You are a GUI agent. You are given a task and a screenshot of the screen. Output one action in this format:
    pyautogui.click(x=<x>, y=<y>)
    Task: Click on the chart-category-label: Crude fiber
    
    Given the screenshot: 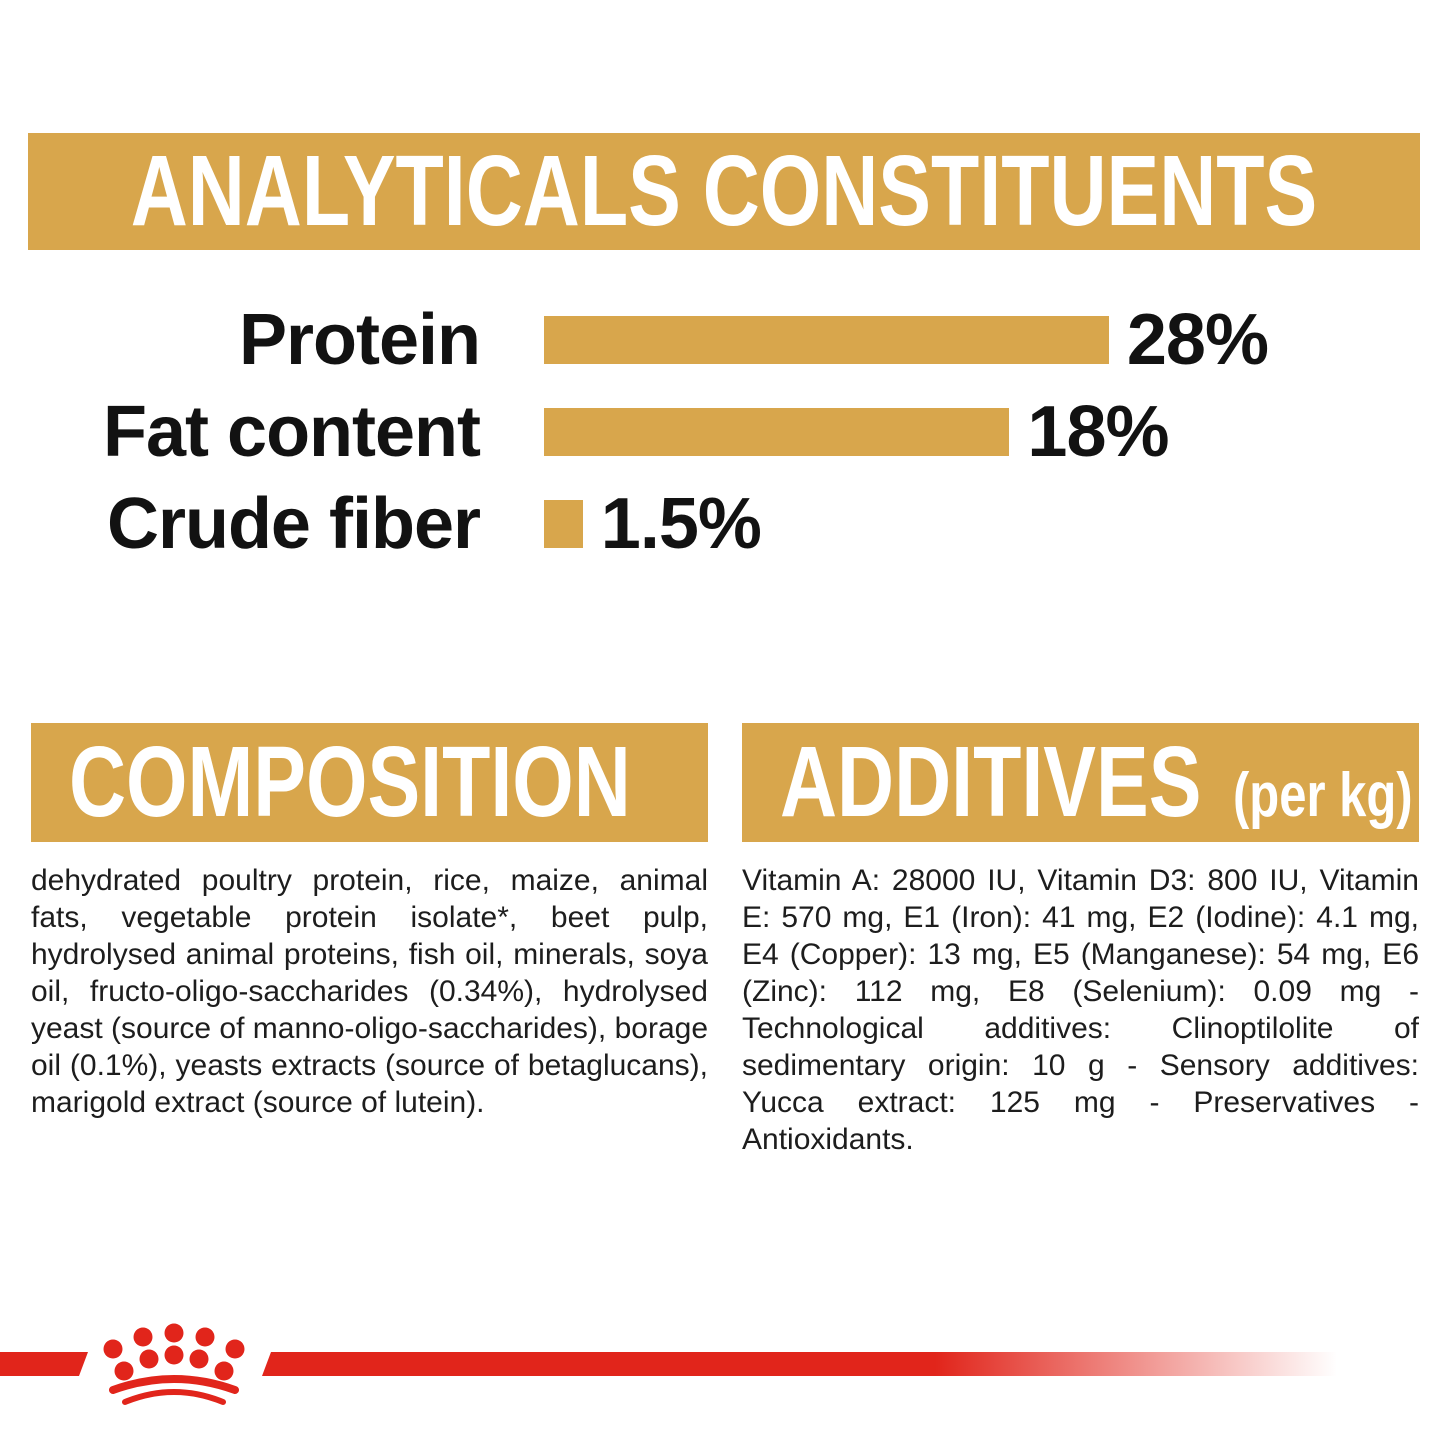 What is the action you would take?
    pyautogui.click(x=293, y=524)
    